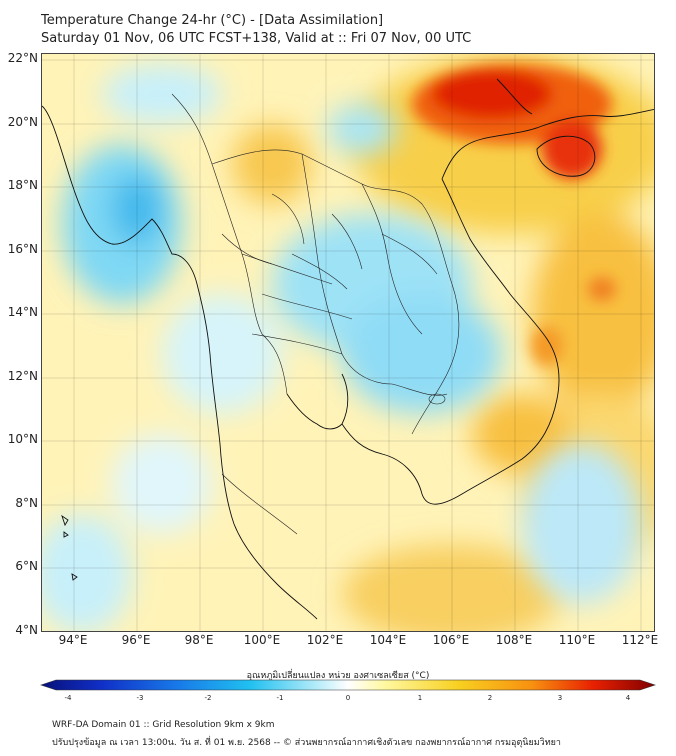 The height and width of the screenshot is (756, 676). Describe the element at coordinates (388, 640) in the screenshot. I see `lon-label-104: 104°E` at that location.